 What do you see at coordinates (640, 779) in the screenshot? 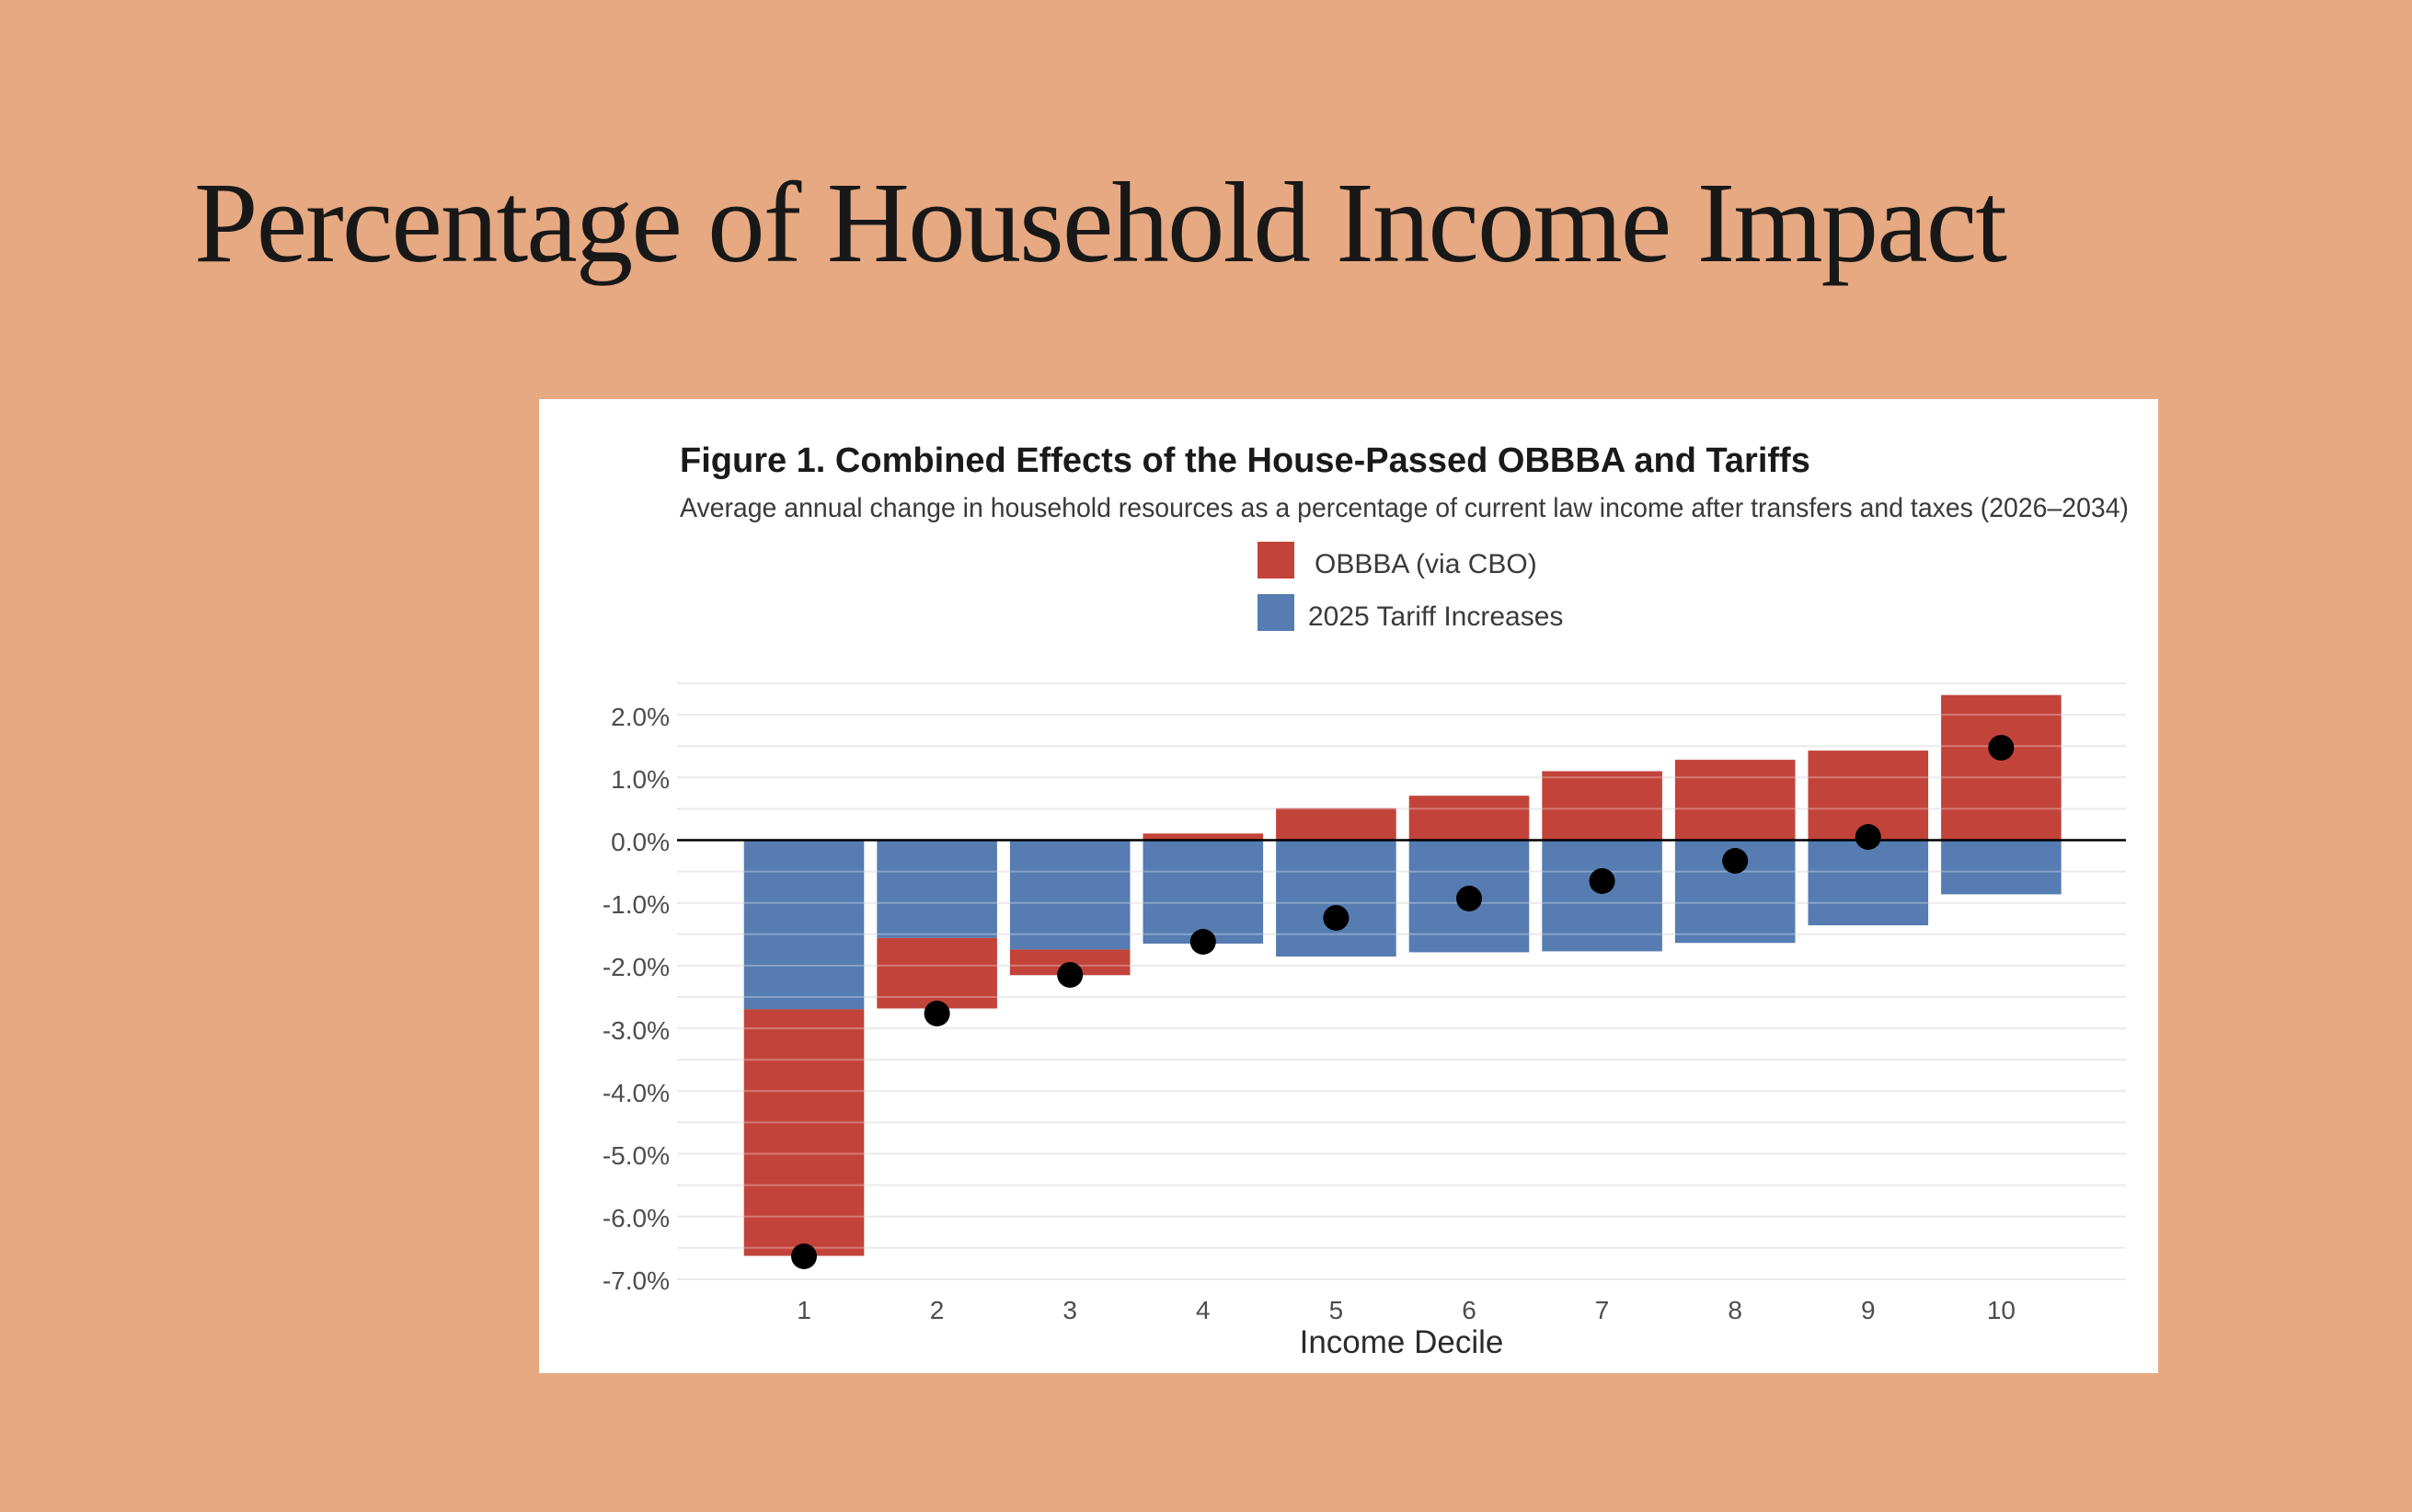
I see `svg-text: 1.0%` at bounding box center [640, 779].